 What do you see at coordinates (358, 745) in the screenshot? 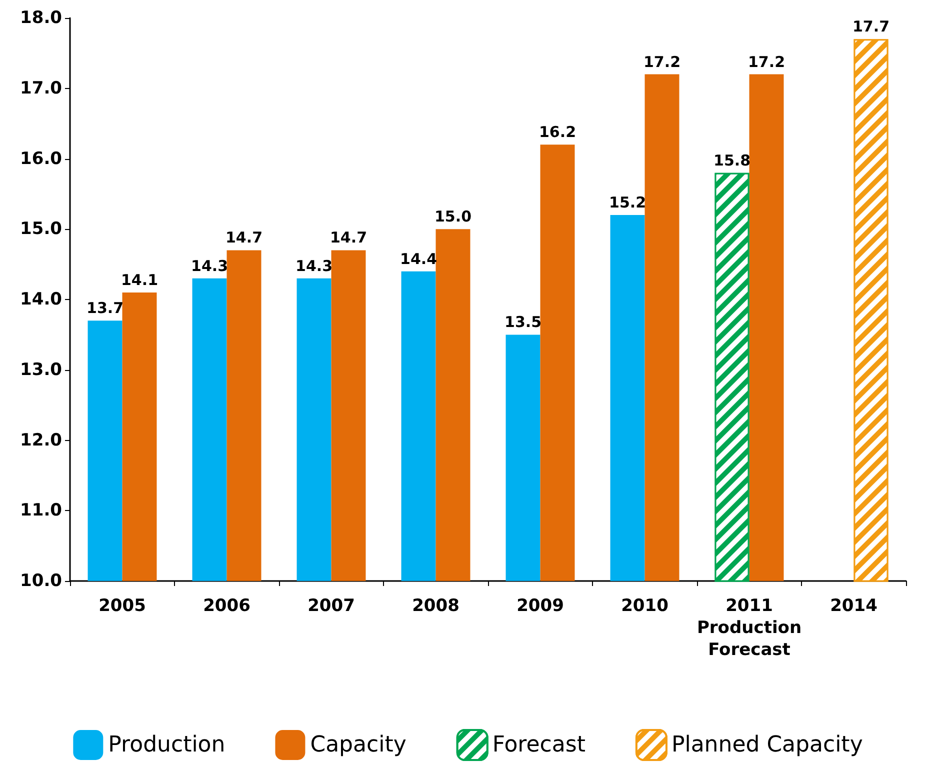
I see `legend-label: Capacity` at bounding box center [358, 745].